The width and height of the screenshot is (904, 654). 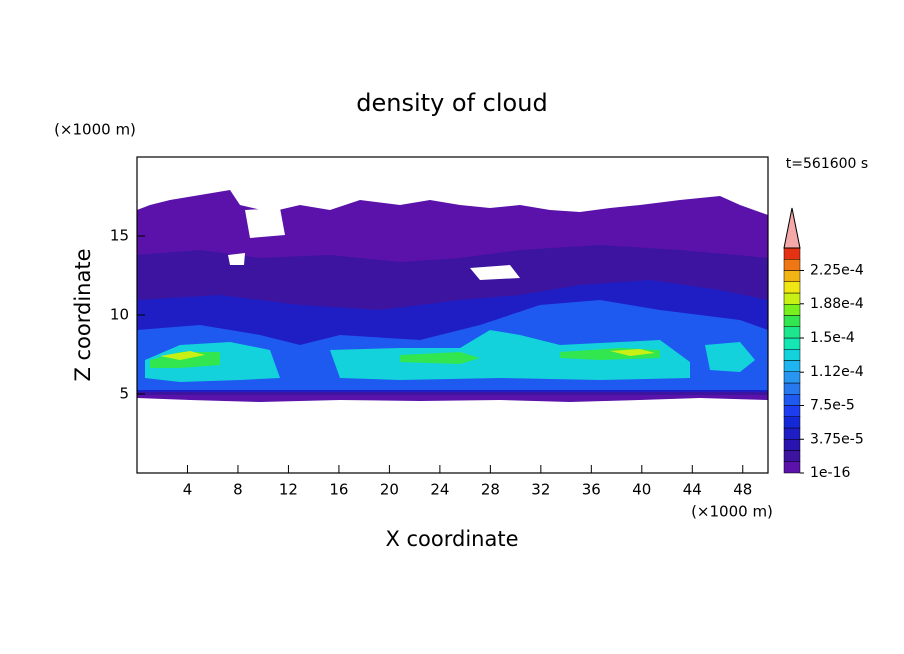 What do you see at coordinates (405, 358) in the screenshot?
I see `contour-fill` at bounding box center [405, 358].